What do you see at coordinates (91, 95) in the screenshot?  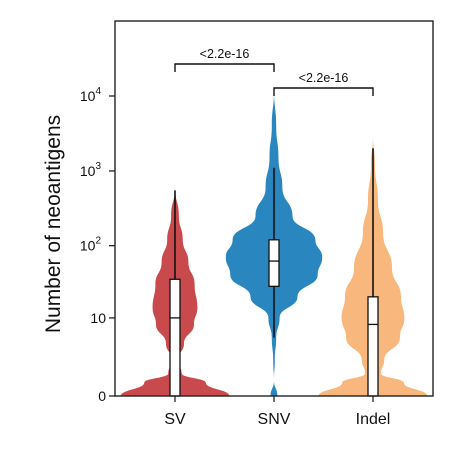 I see `y-tick-label: 10⁴` at bounding box center [91, 95].